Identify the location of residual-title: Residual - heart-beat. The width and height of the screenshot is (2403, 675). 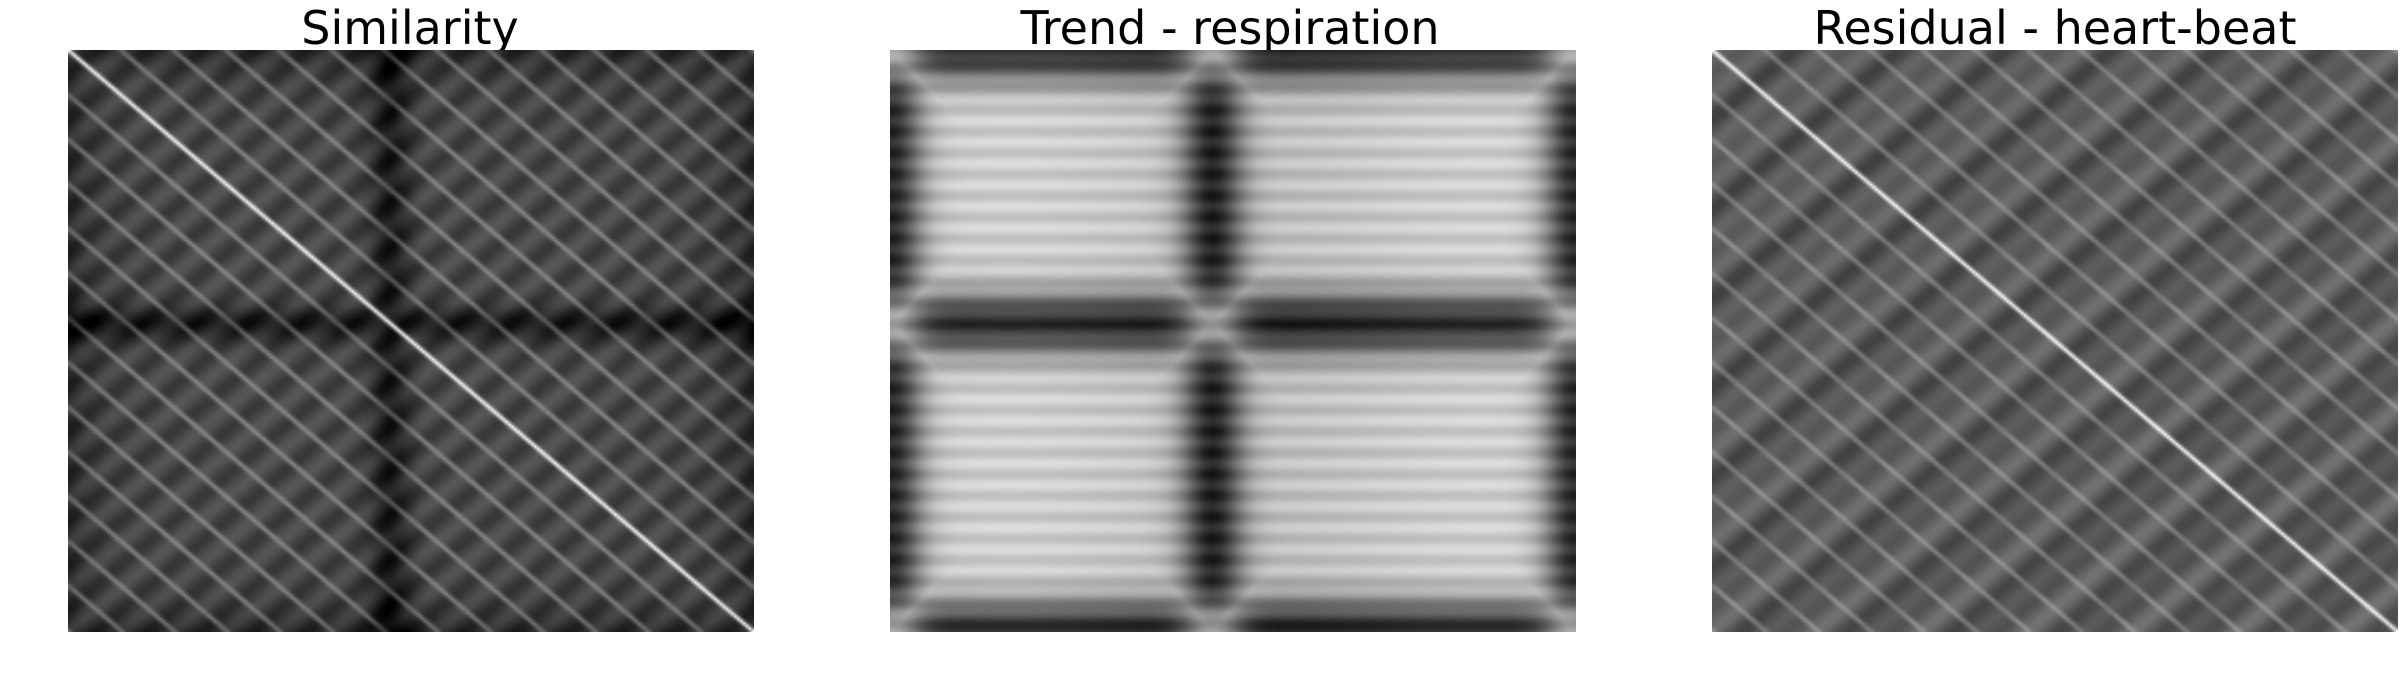
(2055, 28).